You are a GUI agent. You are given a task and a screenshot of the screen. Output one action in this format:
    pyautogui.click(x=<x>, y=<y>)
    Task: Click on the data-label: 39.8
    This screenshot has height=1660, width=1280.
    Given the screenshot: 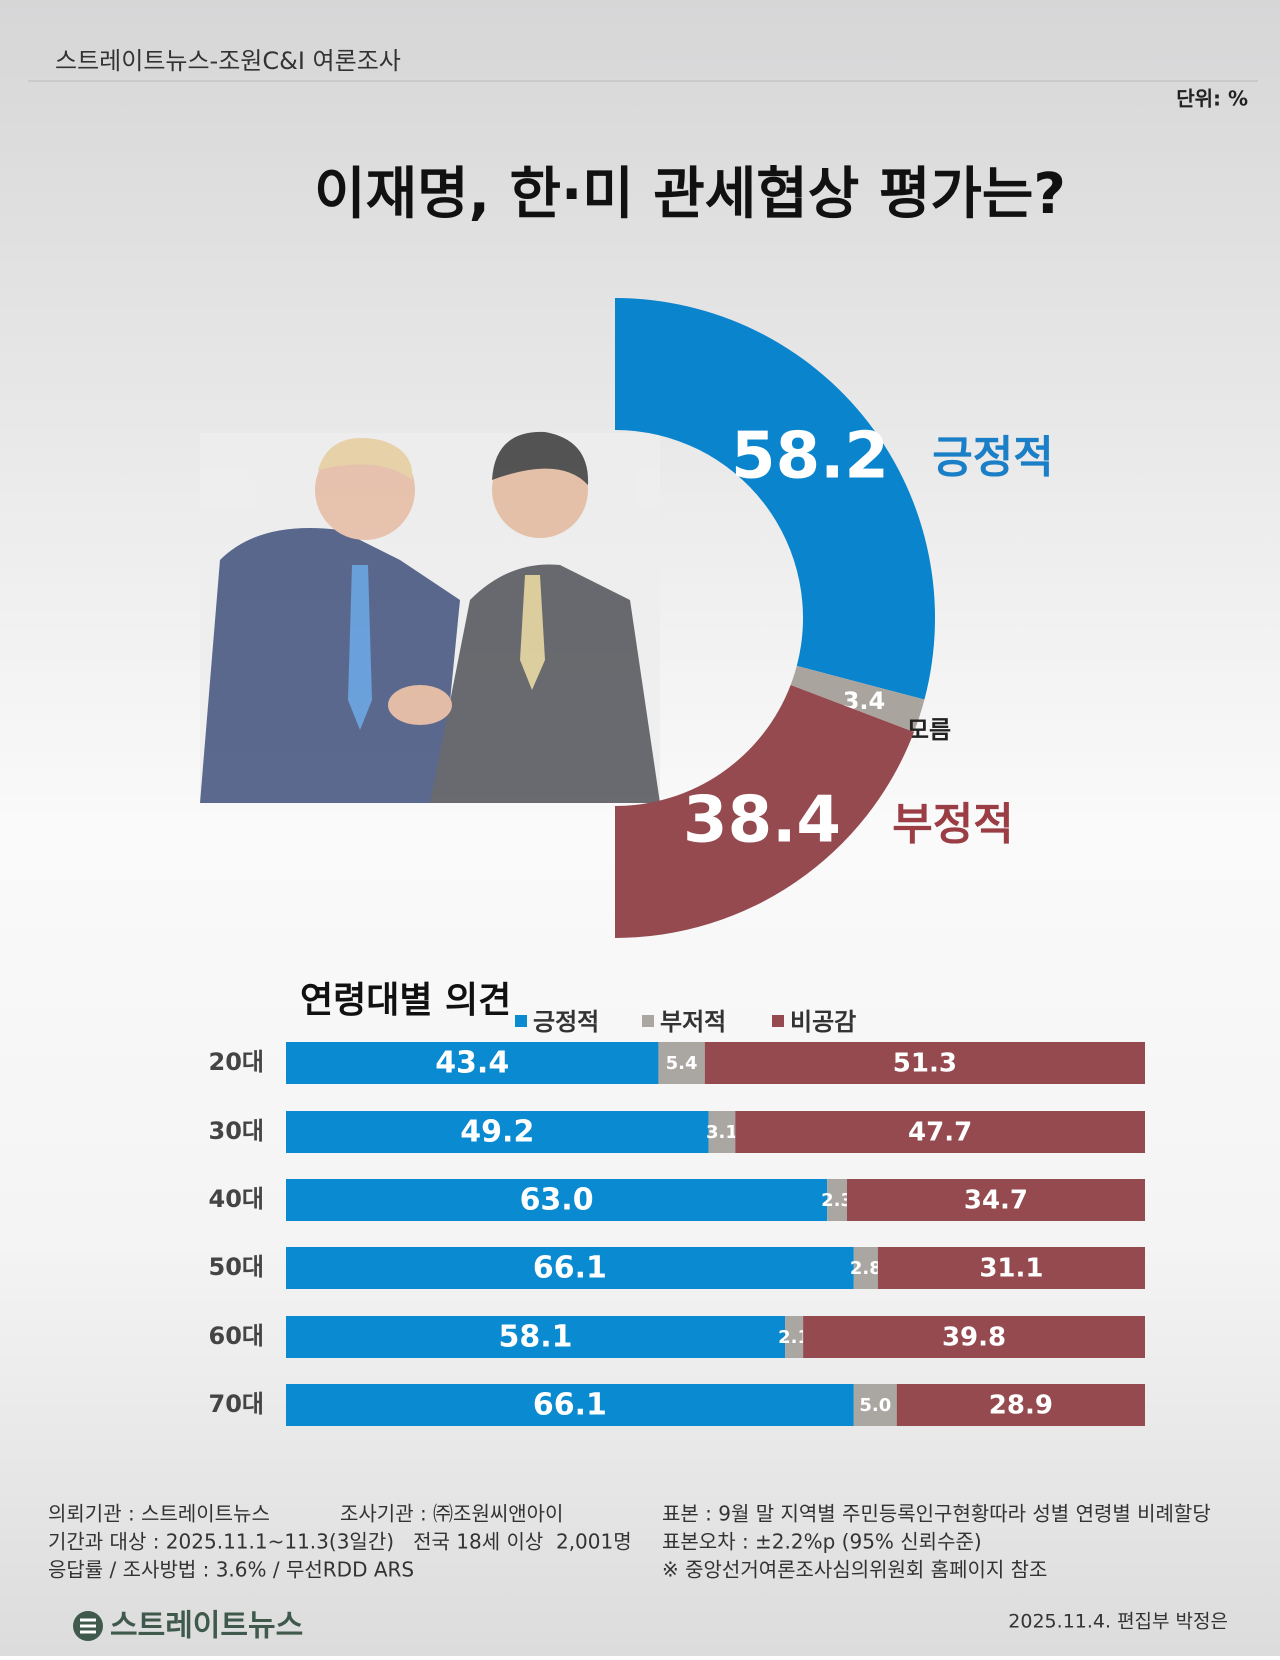 What is the action you would take?
    pyautogui.click(x=974, y=1338)
    